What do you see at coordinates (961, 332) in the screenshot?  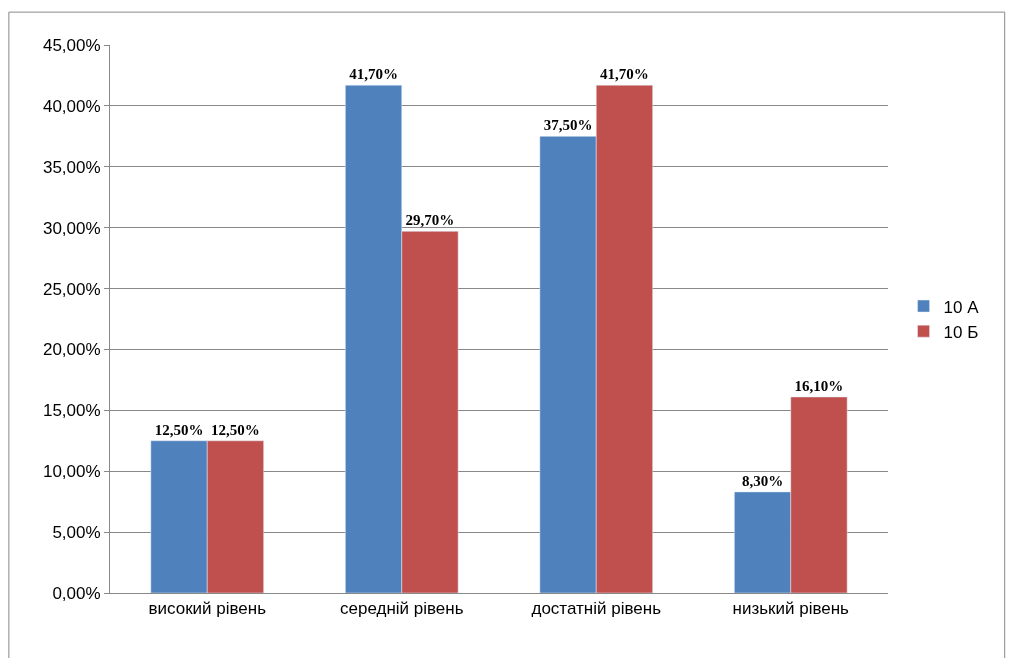 I see `legend-label: 10 Б` at bounding box center [961, 332].